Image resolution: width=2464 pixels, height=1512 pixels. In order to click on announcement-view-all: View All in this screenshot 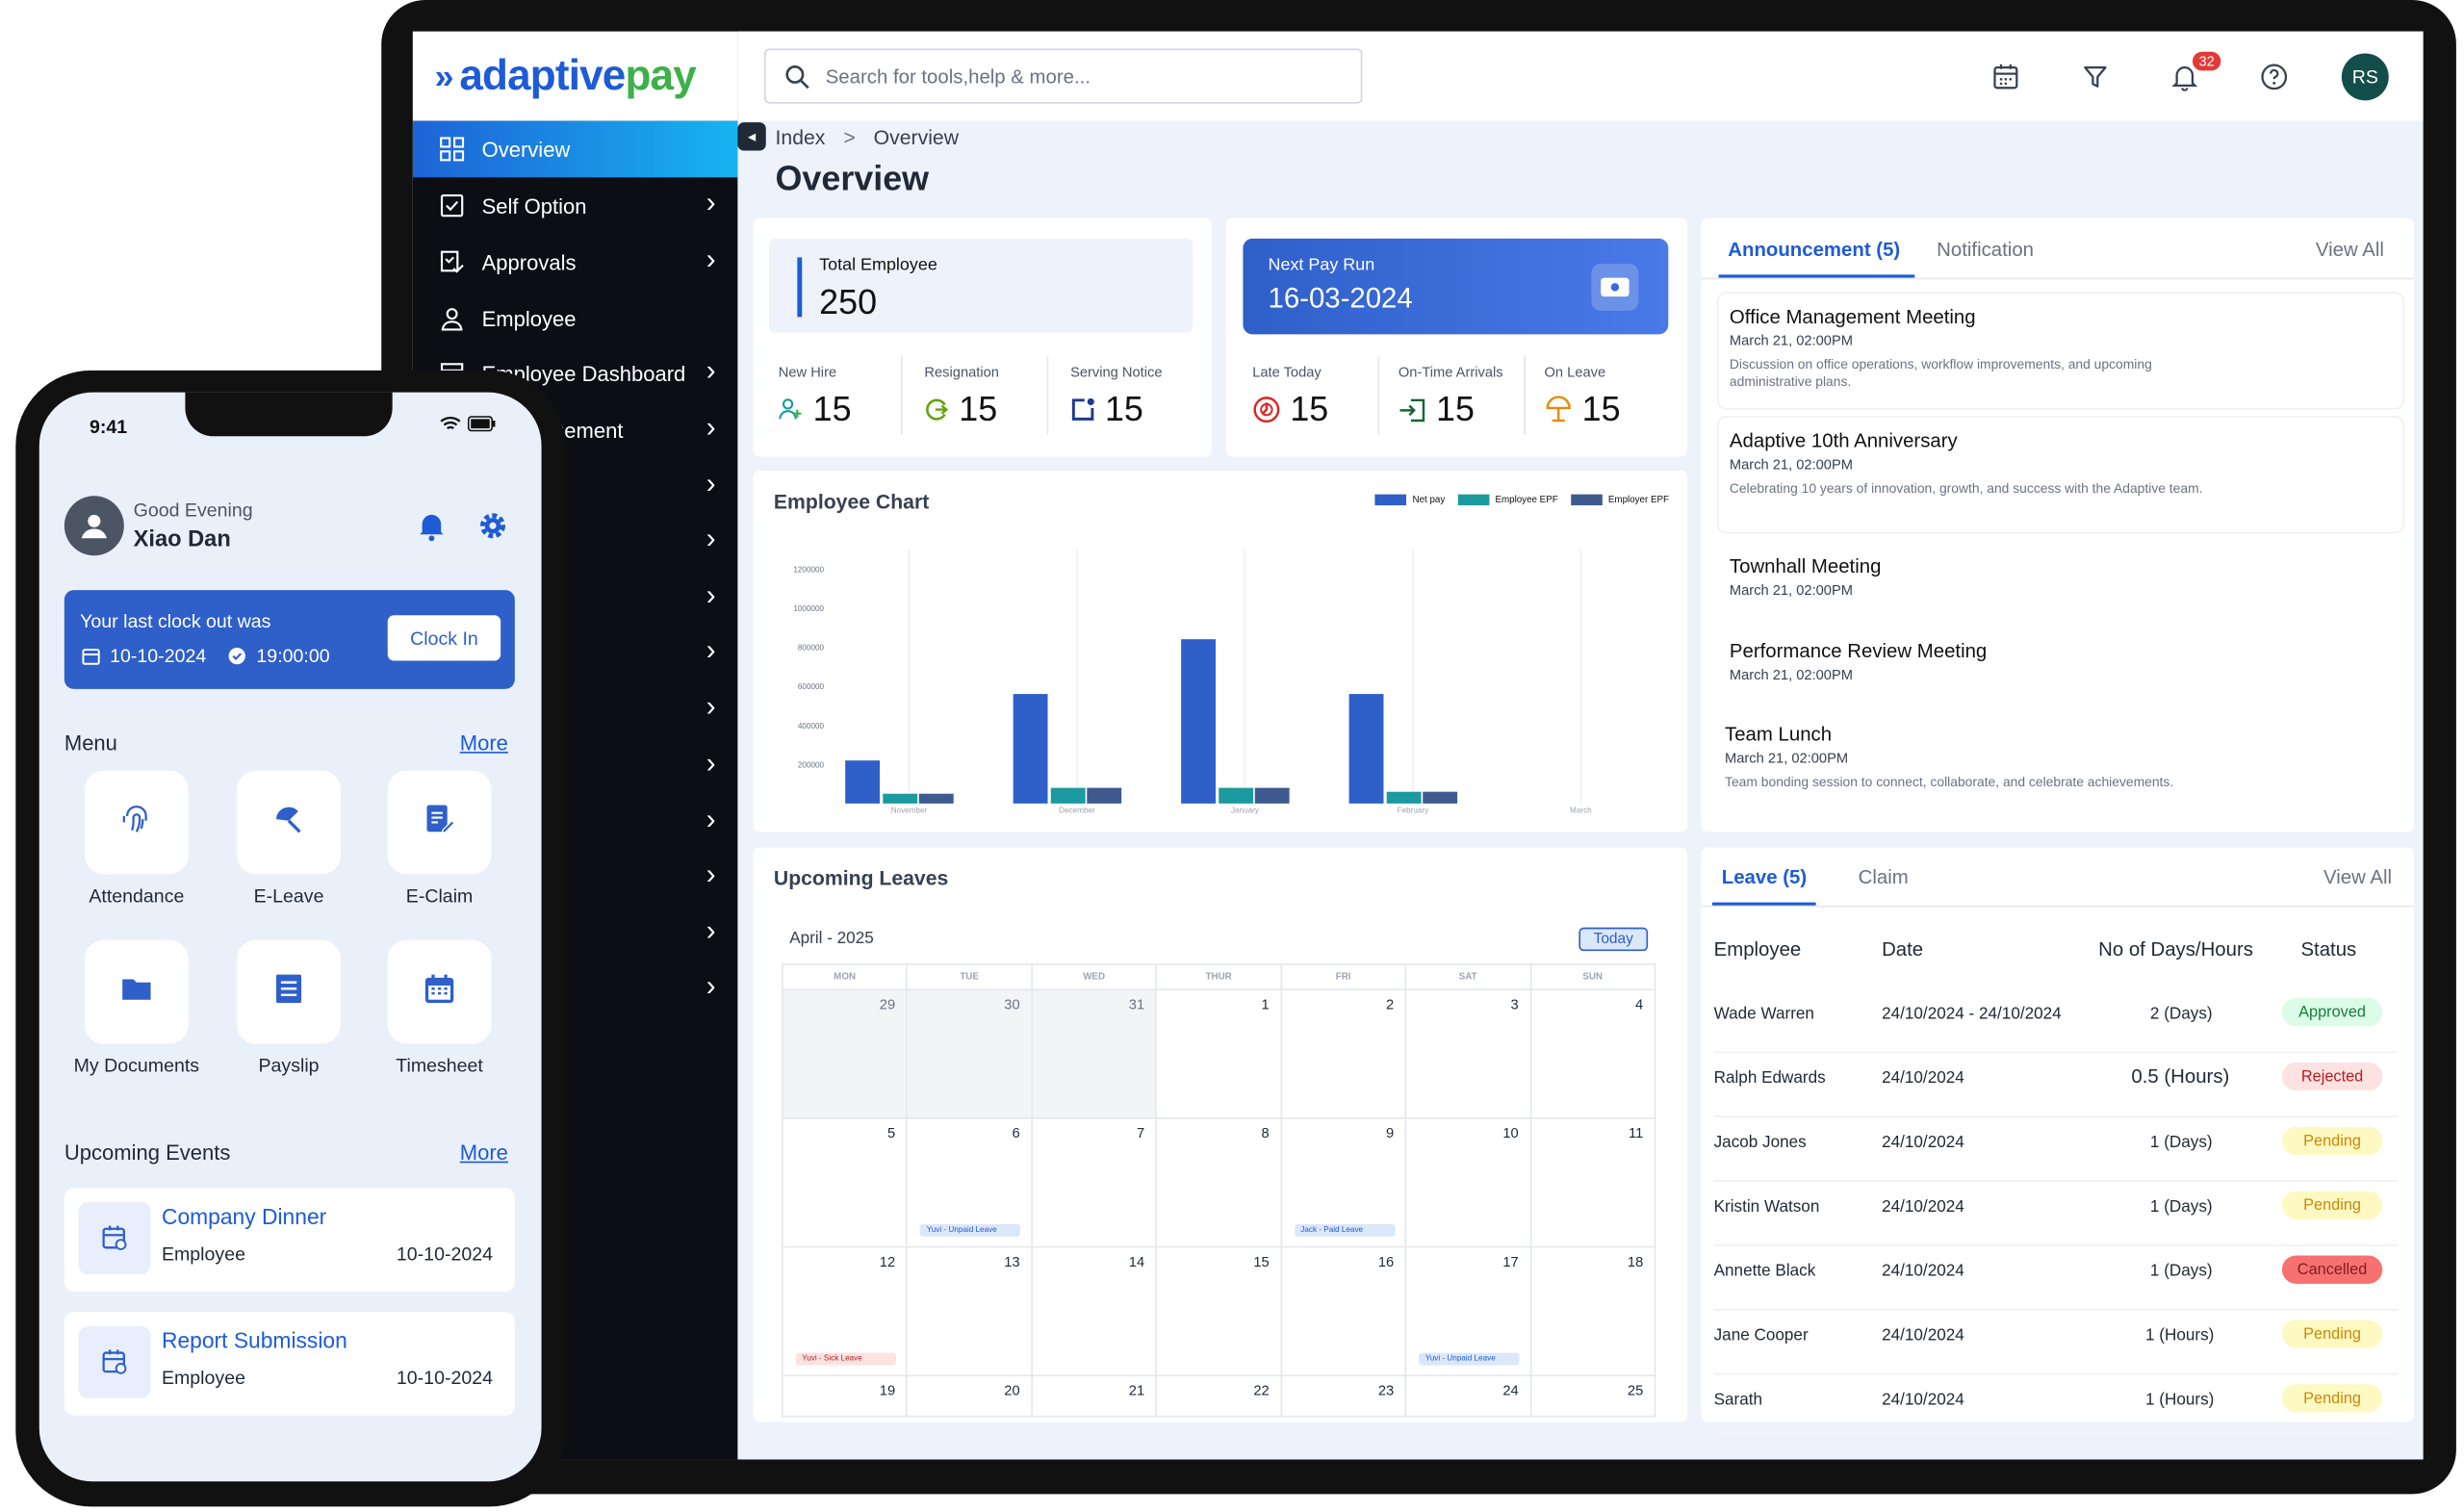, I will do `click(2349, 249)`.